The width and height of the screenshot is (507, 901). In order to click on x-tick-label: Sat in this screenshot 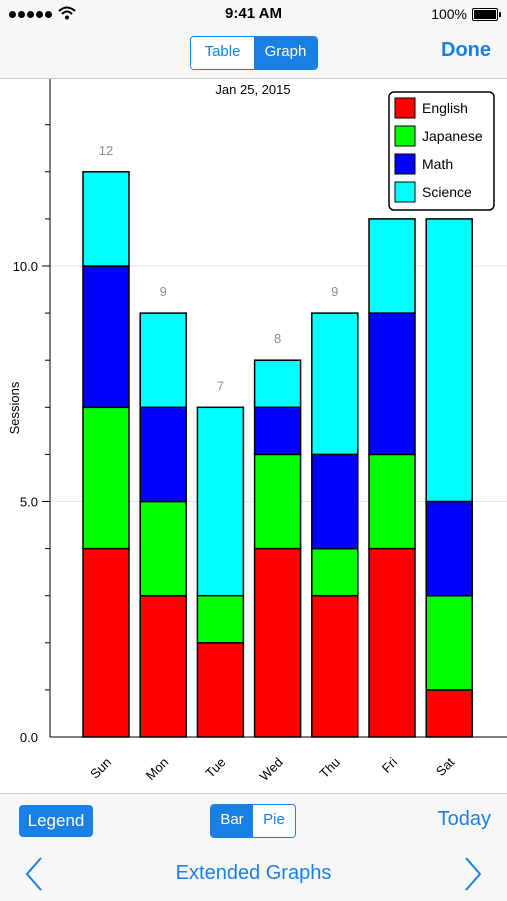, I will do `click(445, 766)`.